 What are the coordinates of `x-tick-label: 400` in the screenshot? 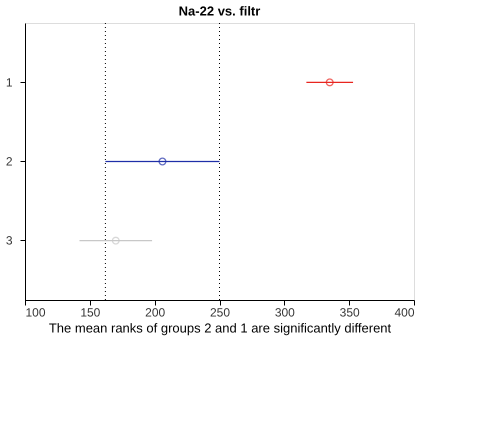 It's located at (404, 313).